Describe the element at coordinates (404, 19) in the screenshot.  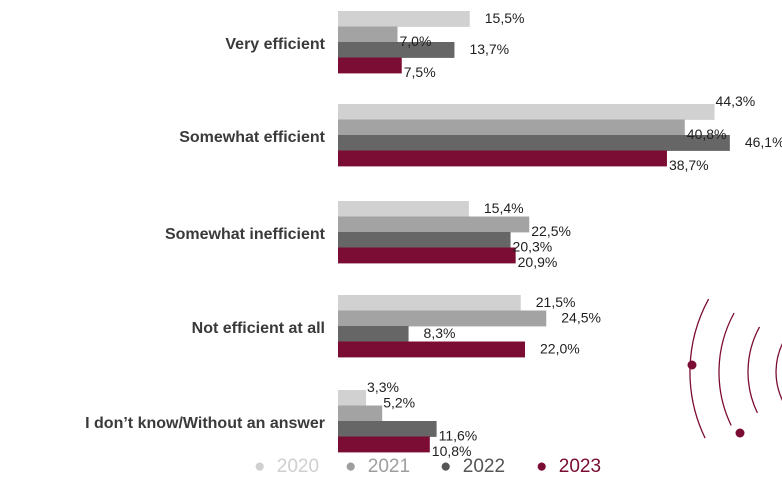
I see `bar-2020-very-efficient` at that location.